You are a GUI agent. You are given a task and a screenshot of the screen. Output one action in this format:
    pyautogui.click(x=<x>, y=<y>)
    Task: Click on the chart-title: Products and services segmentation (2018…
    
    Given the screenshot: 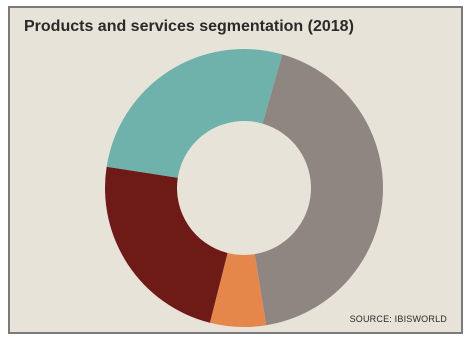 What is the action you would take?
    pyautogui.click(x=189, y=26)
    